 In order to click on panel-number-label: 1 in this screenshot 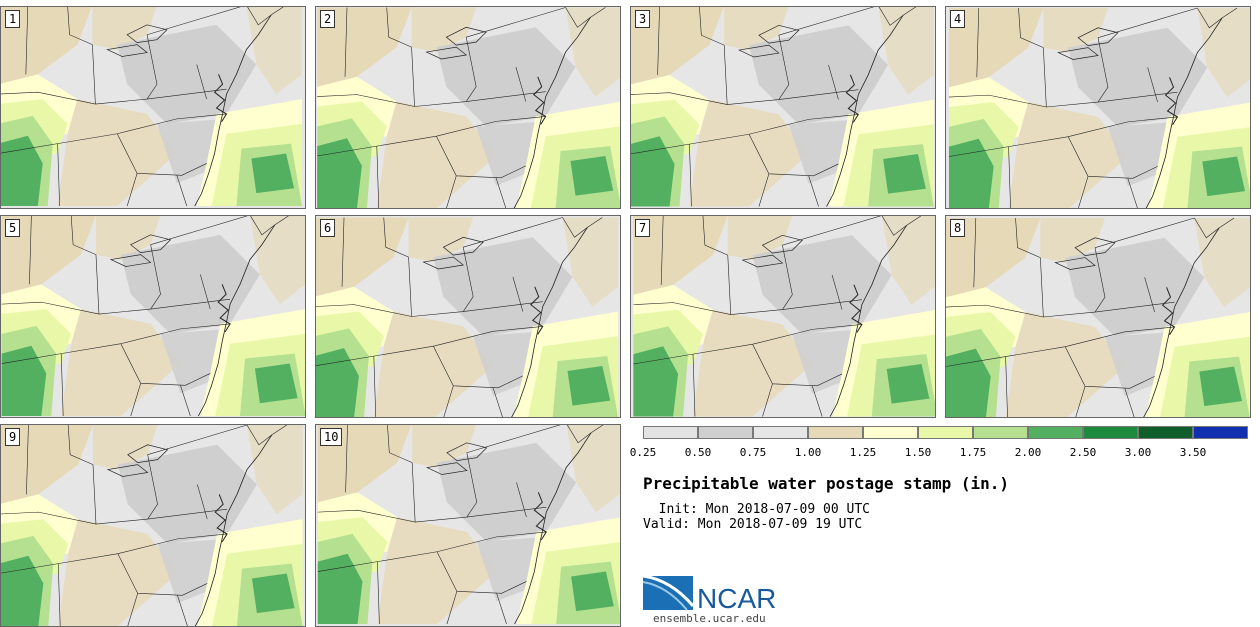, I will do `click(13, 19)`.